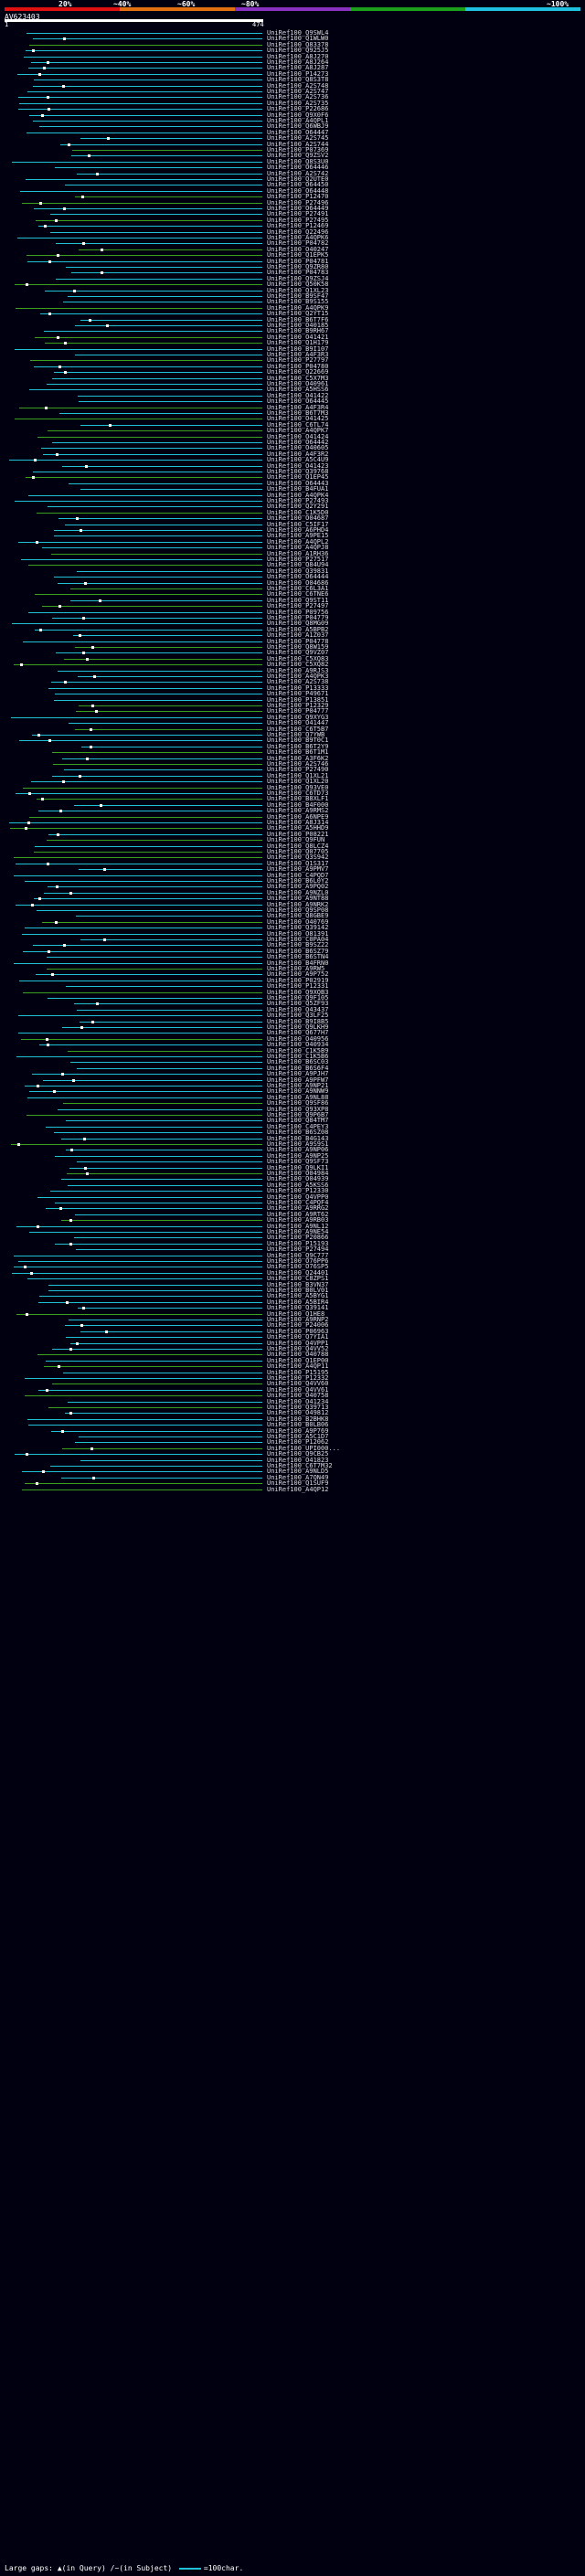 Image resolution: width=585 pixels, height=2576 pixels. What do you see at coordinates (298, 1191) in the screenshot?
I see `hit-label: UniRef100_P12330` at bounding box center [298, 1191].